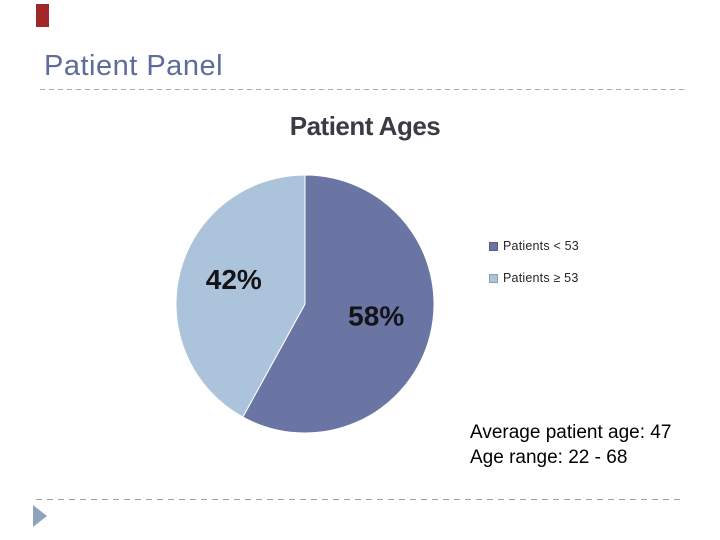 This screenshot has width=720, height=540. What do you see at coordinates (134, 66) in the screenshot?
I see `slide-title: Patient Panel` at bounding box center [134, 66].